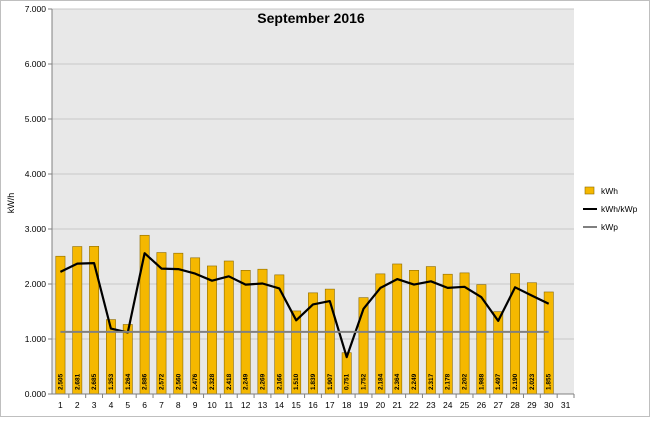 This screenshot has width=650, height=422. I want to click on x-tick-label: 13, so click(263, 405).